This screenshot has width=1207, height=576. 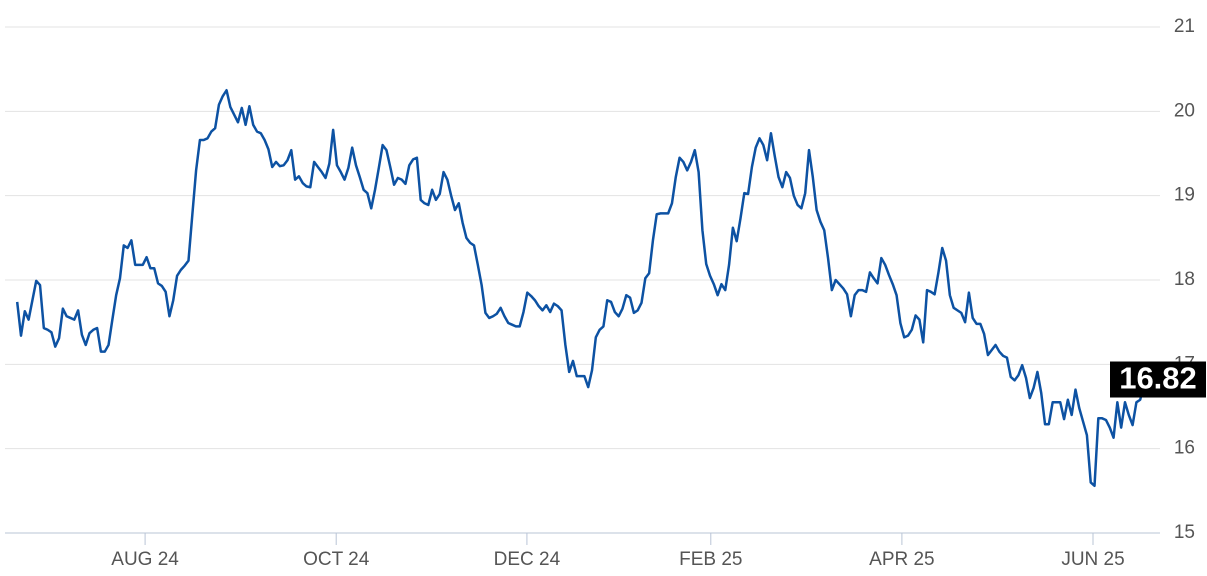 I want to click on x-tick-label: APR 25, so click(x=901, y=559).